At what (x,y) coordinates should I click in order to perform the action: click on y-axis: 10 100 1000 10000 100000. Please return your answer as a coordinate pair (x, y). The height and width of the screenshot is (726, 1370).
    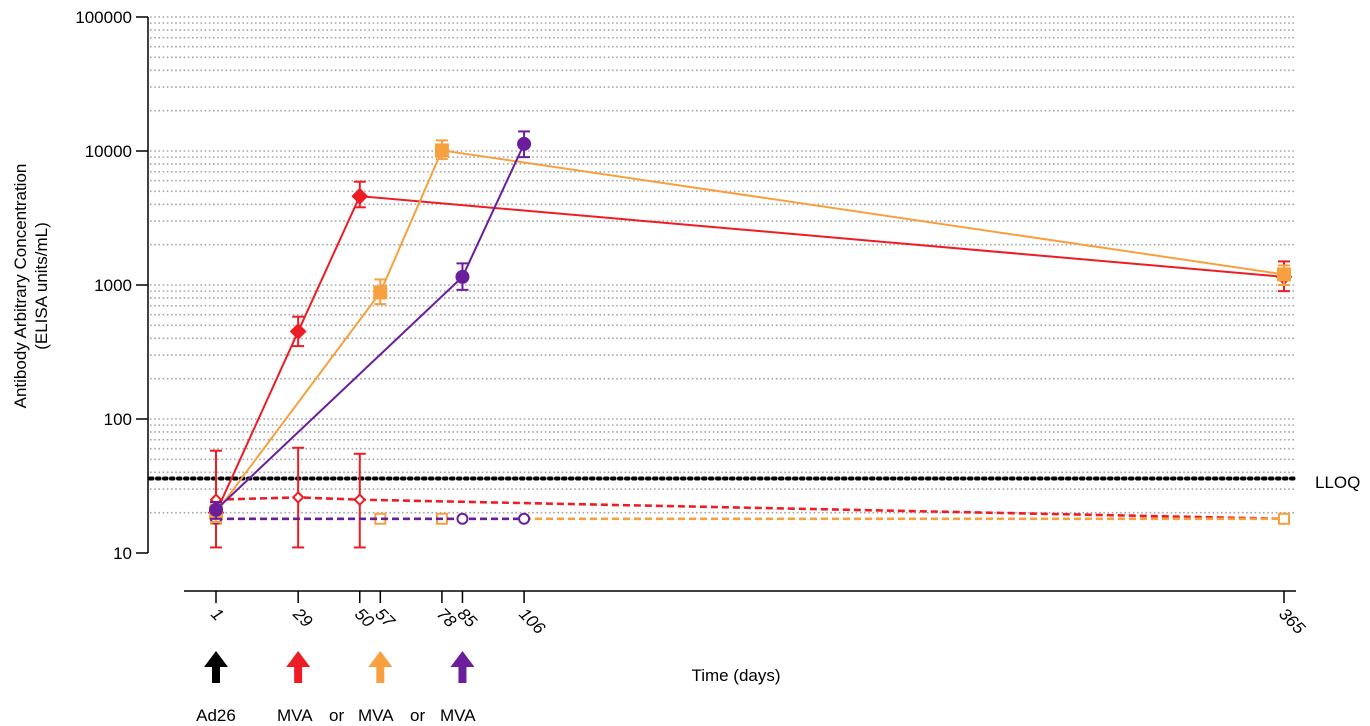
    Looking at the image, I should click on (112, 285).